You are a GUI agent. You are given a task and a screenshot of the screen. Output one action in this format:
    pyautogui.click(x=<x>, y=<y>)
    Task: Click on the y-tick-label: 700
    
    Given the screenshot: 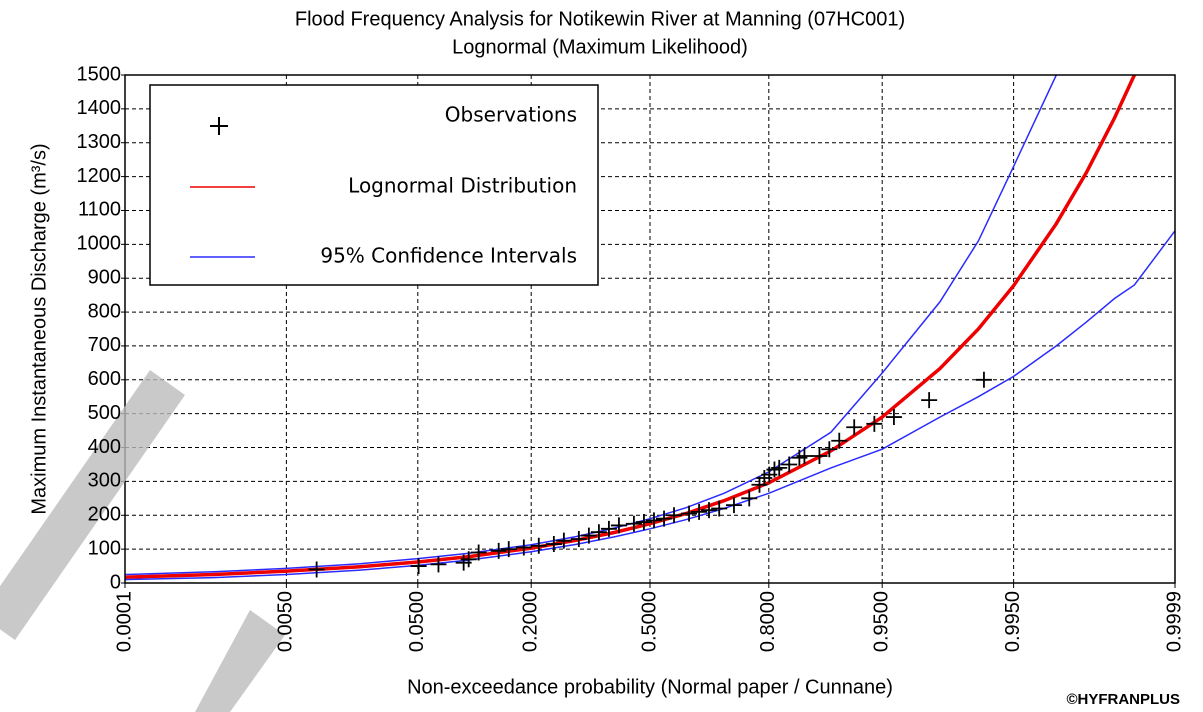 What is the action you would take?
    pyautogui.click(x=104, y=345)
    